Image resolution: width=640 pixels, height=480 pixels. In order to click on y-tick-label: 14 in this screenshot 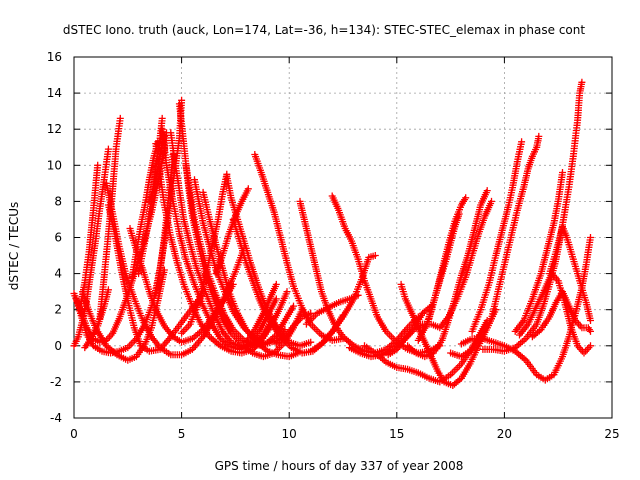, I will do `click(54, 93)`.